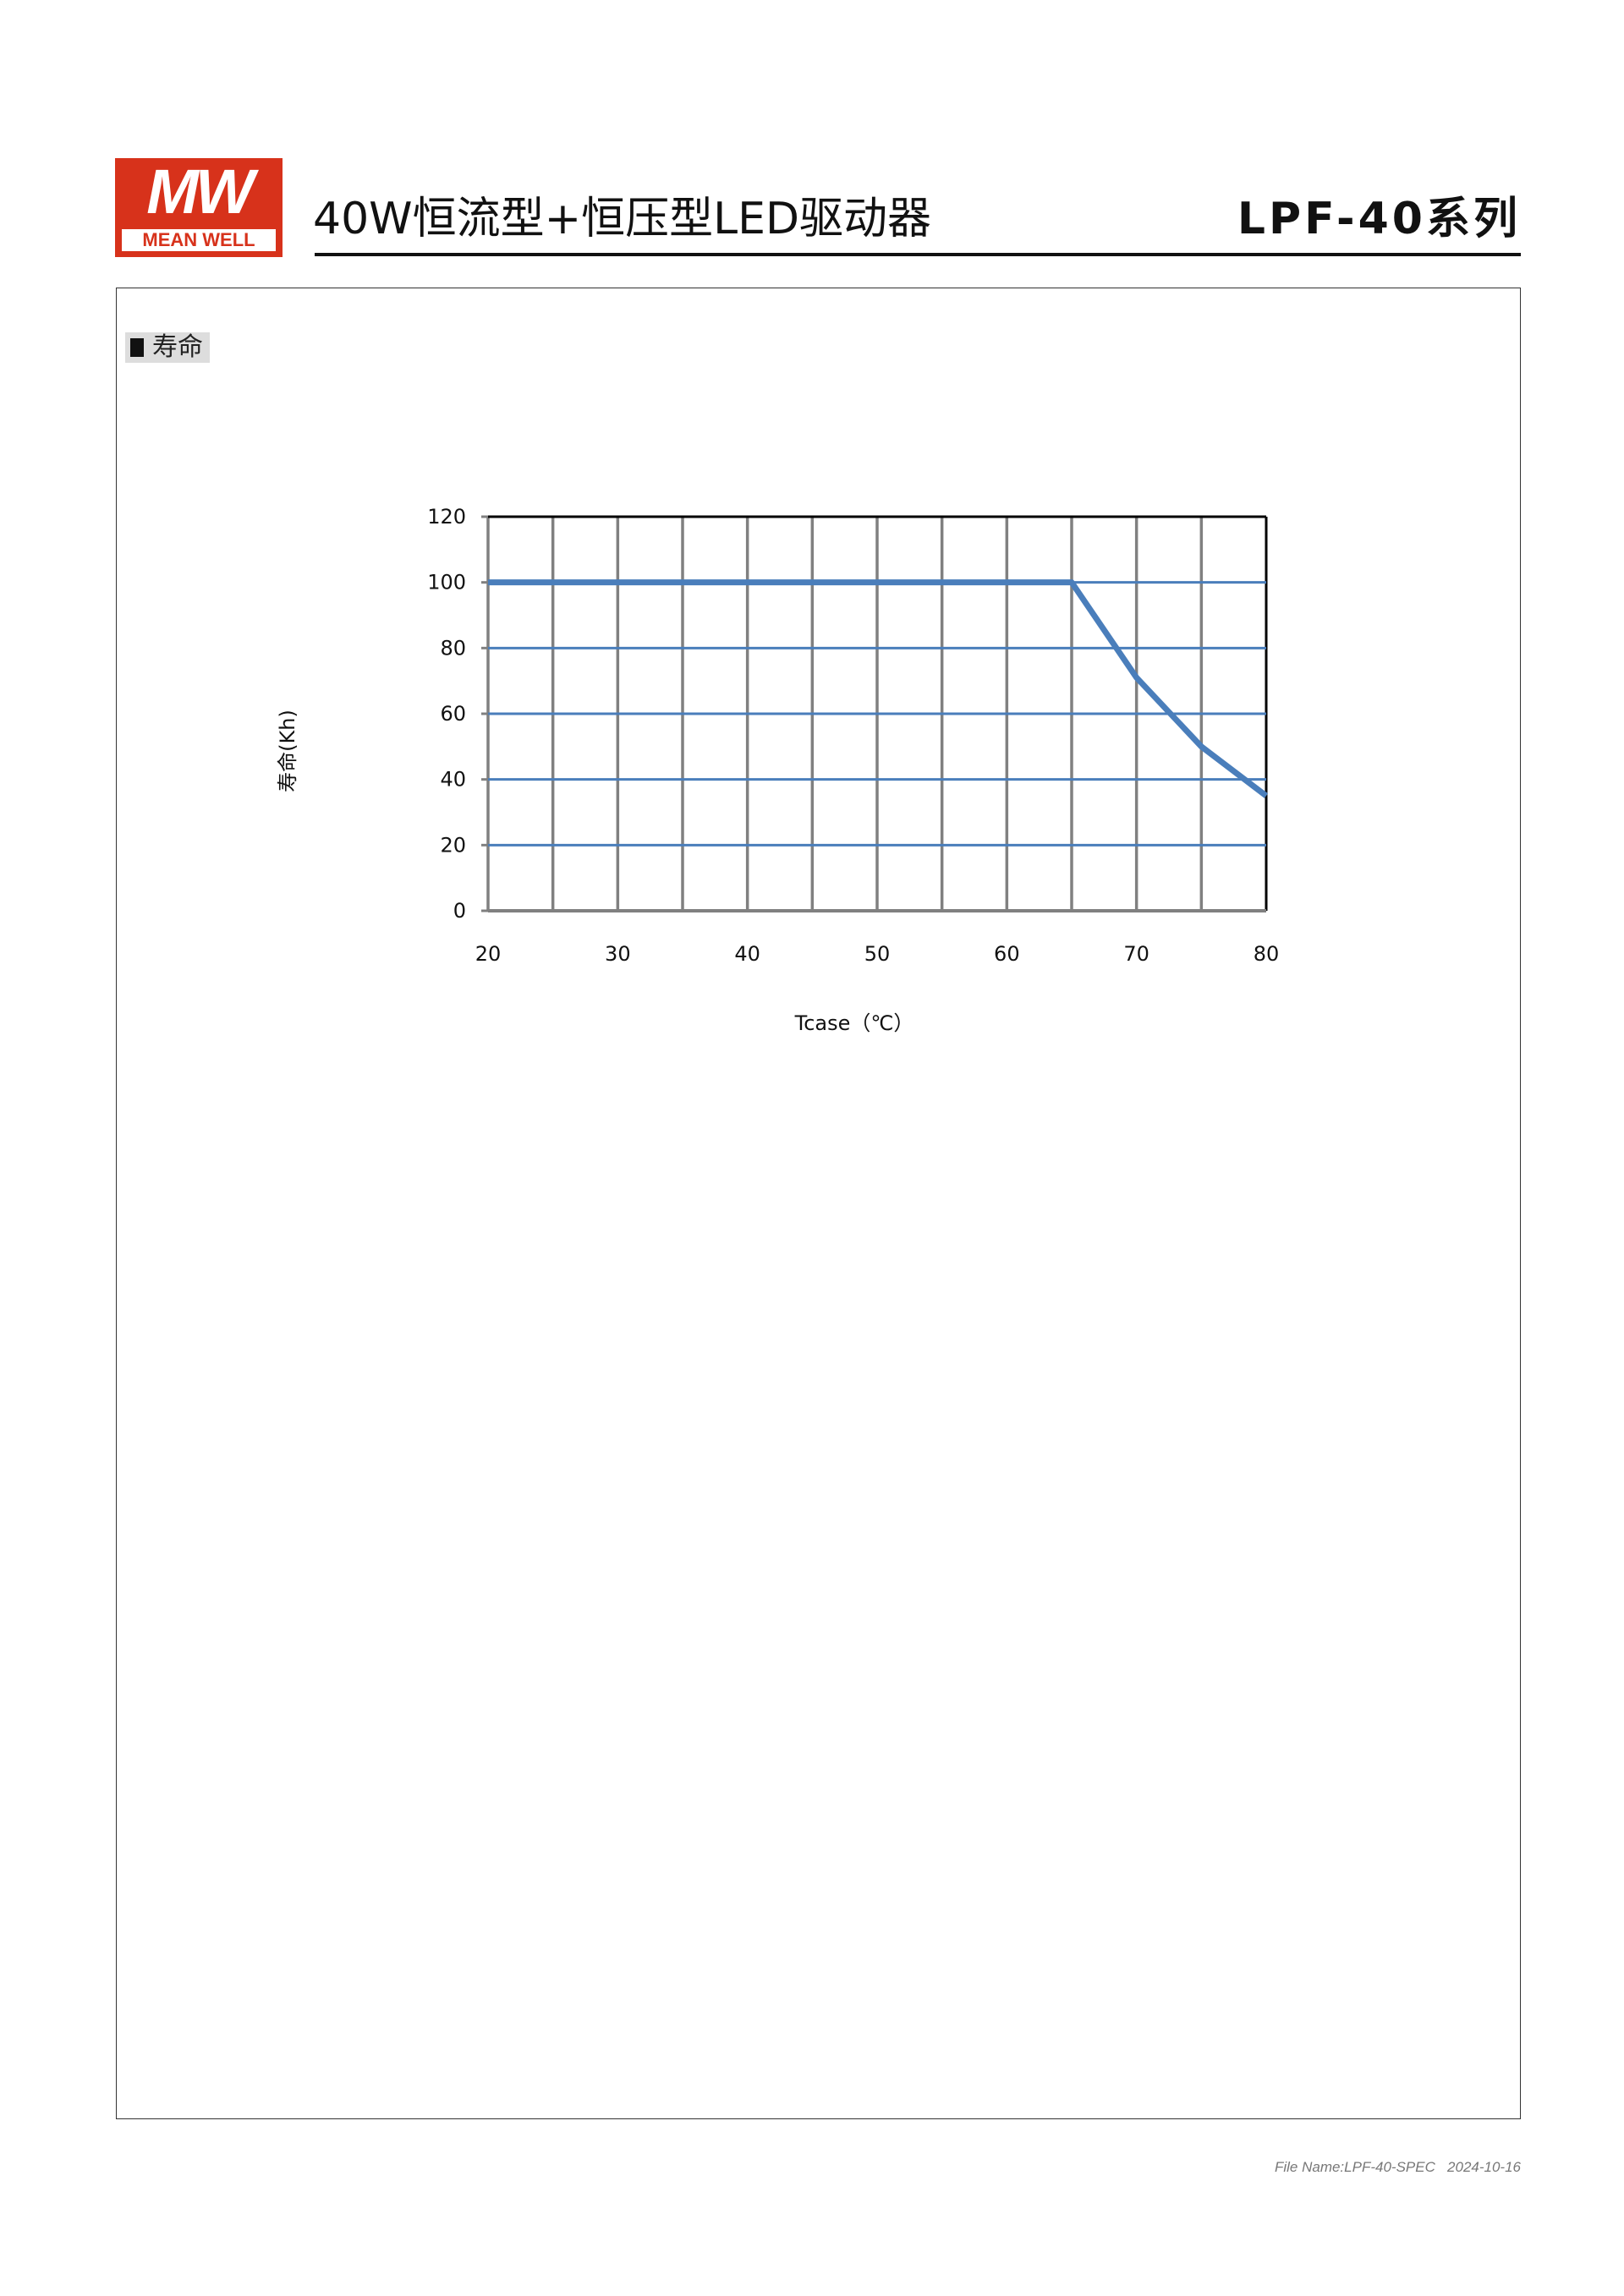 The height and width of the screenshot is (2296, 1624). I want to click on section-title: 寿命, so click(177, 347).